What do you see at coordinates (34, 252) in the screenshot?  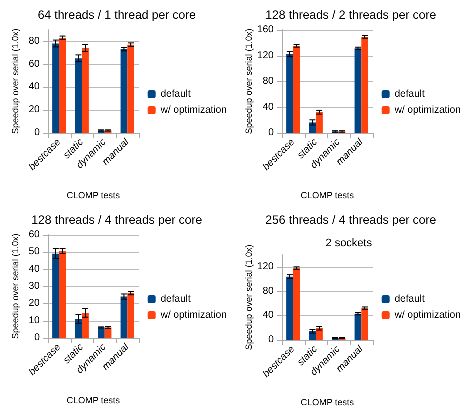 I see `y-tick-label: 50` at bounding box center [34, 252].